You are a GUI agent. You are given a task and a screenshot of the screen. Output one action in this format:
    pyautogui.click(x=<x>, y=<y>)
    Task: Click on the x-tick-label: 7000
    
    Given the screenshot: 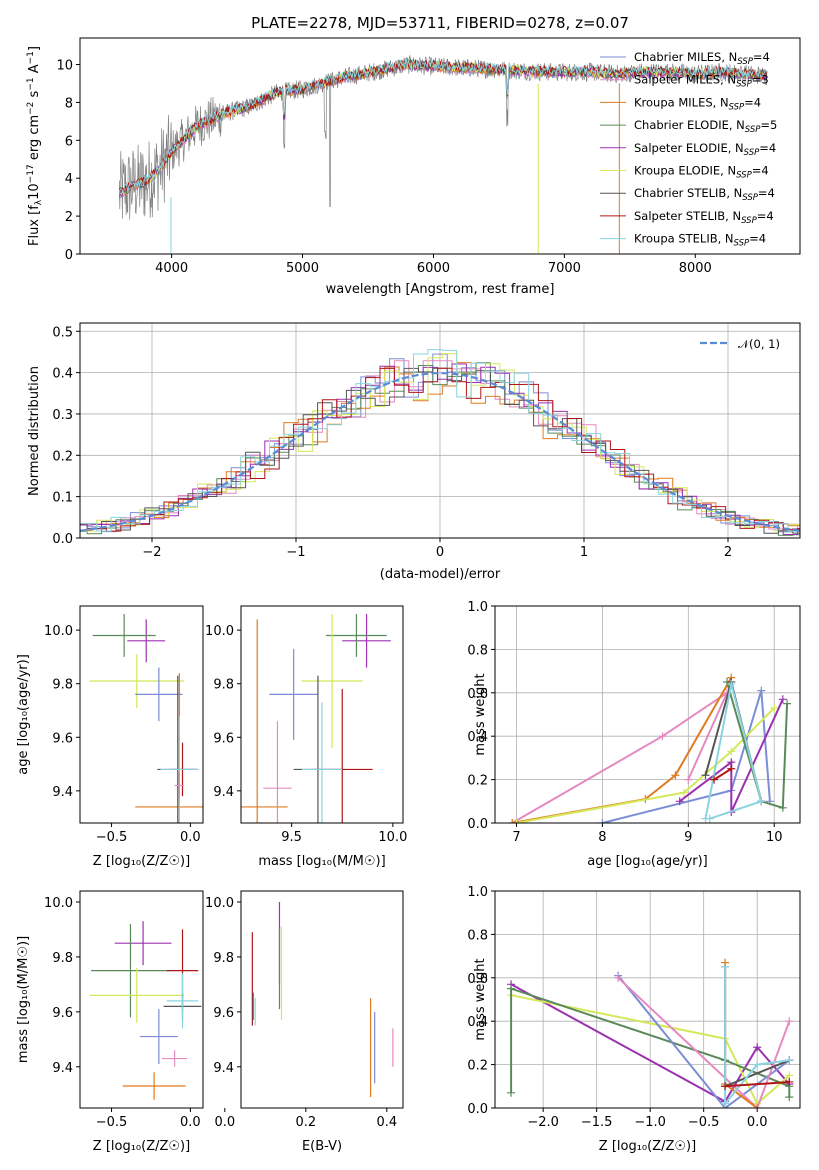 What is the action you would take?
    pyautogui.click(x=564, y=268)
    